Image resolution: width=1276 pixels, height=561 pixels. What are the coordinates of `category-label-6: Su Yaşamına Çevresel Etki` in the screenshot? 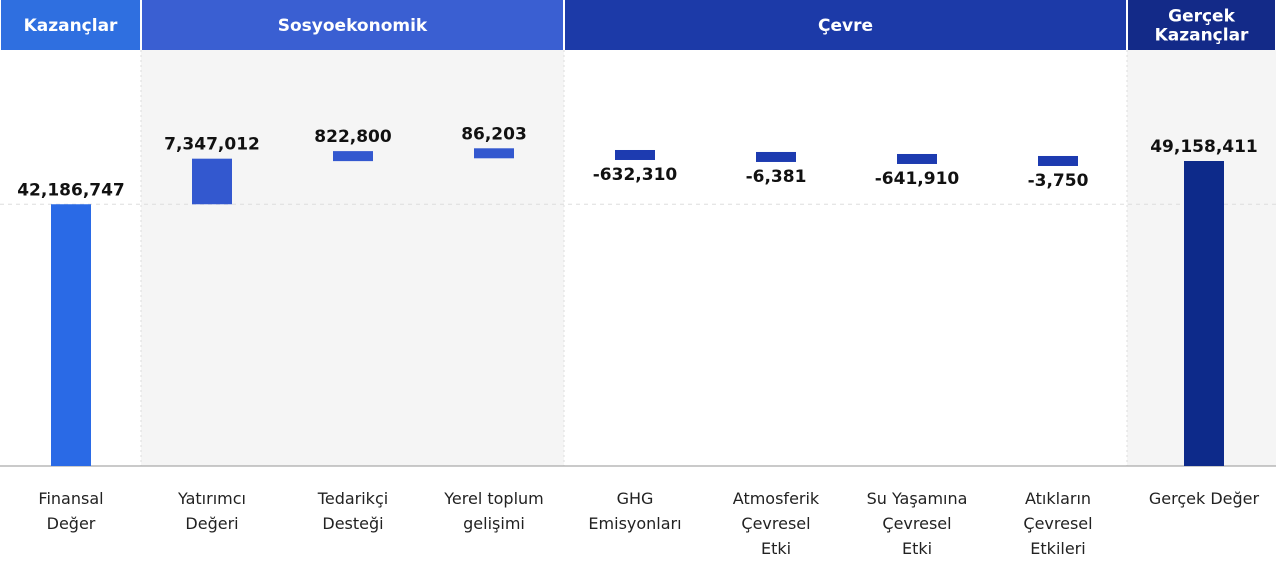 It's located at (917, 523).